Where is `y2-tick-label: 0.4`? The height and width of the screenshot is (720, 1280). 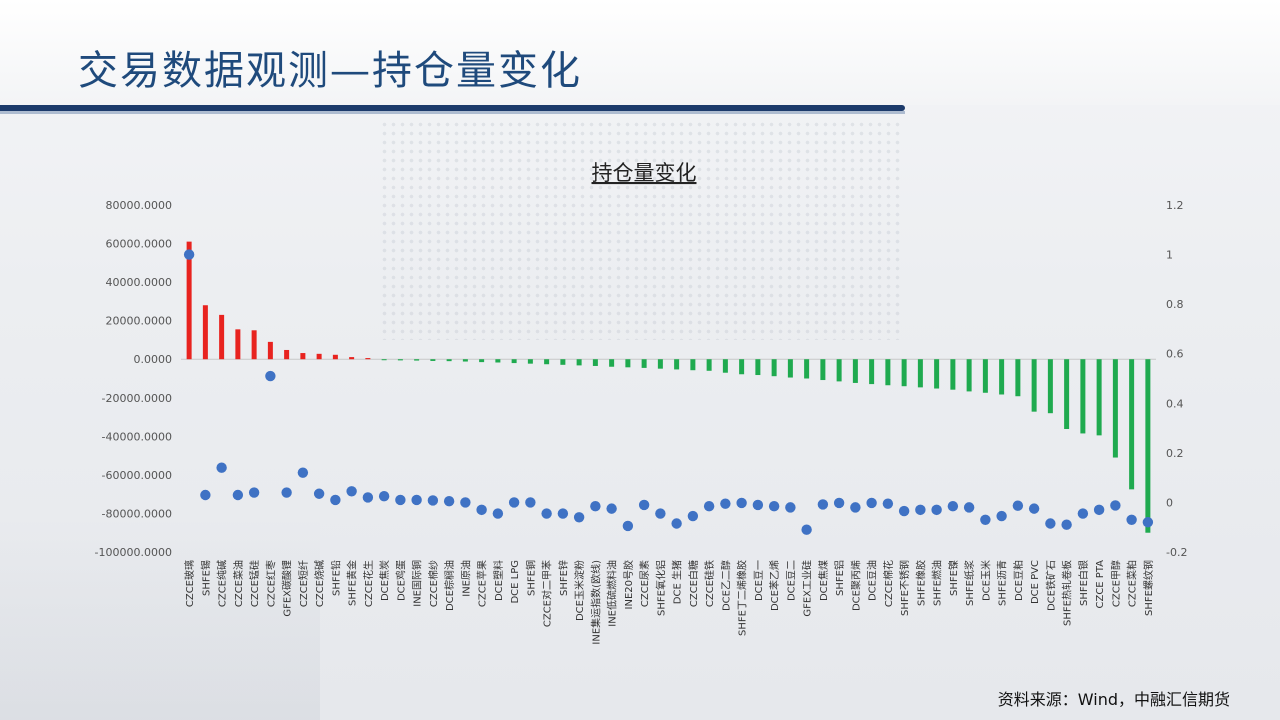
y2-tick-label: 0.4 is located at coordinates (1175, 403).